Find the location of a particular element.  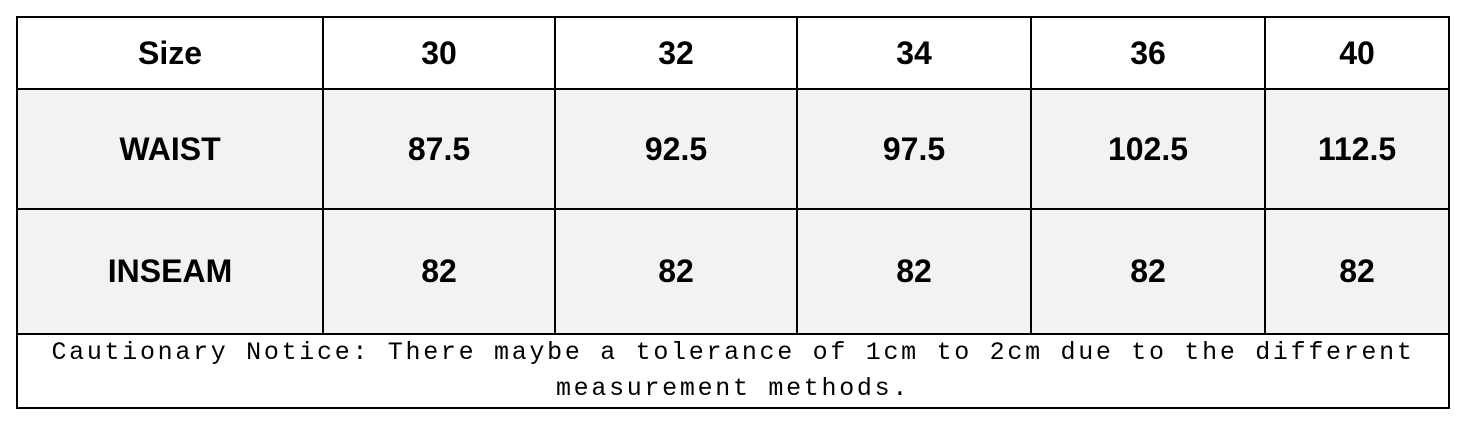

data-cell: 102.5 is located at coordinates (1148, 149).